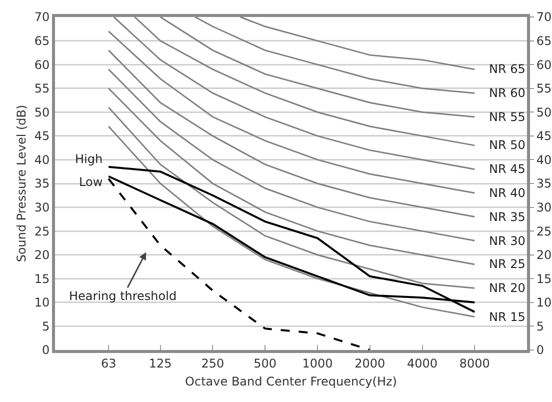  Describe the element at coordinates (46, 326) in the screenshot. I see `y-tick-label: 5` at that location.